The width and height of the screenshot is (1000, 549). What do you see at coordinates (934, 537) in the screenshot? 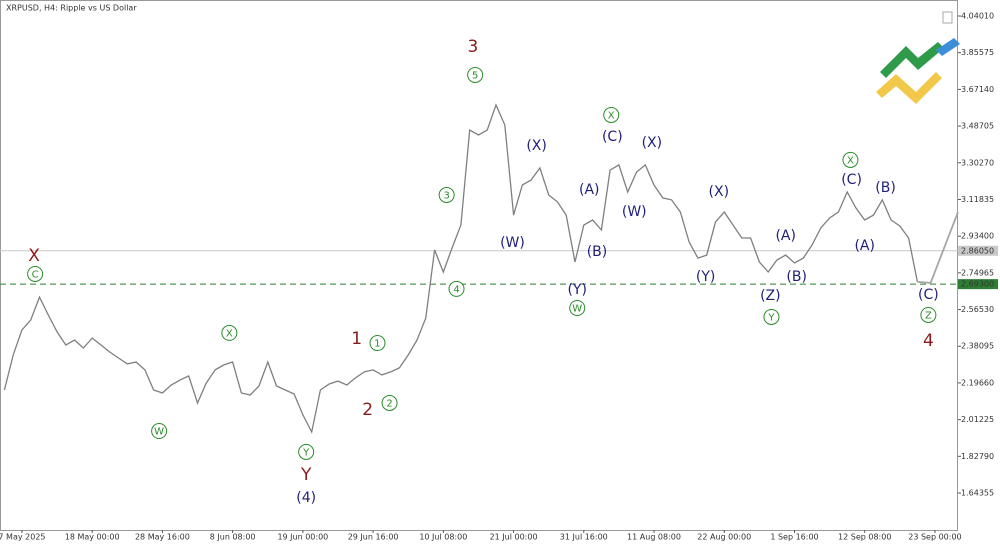
I see `x-tick-label: 23 Sep 00:00` at bounding box center [934, 537].